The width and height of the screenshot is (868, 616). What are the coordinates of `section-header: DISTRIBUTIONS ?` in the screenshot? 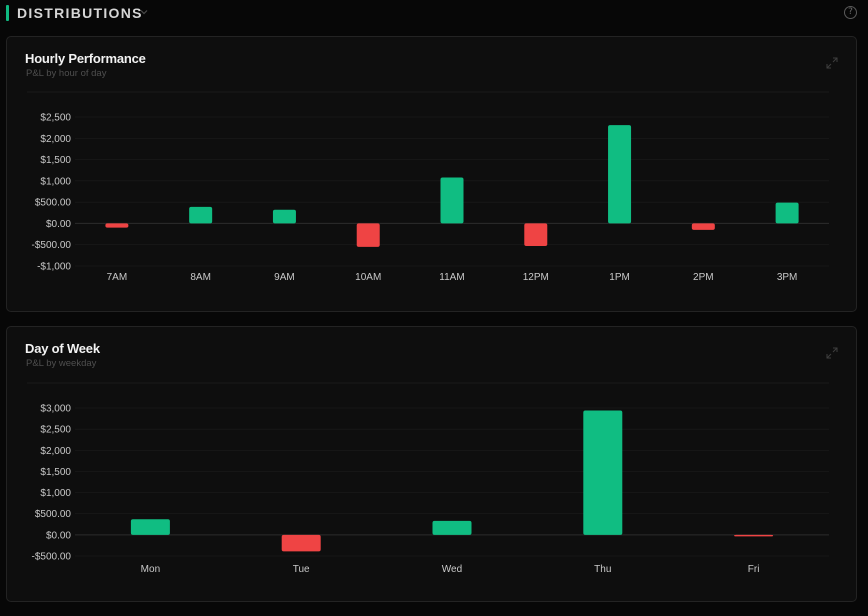 It's located at (434, 13).